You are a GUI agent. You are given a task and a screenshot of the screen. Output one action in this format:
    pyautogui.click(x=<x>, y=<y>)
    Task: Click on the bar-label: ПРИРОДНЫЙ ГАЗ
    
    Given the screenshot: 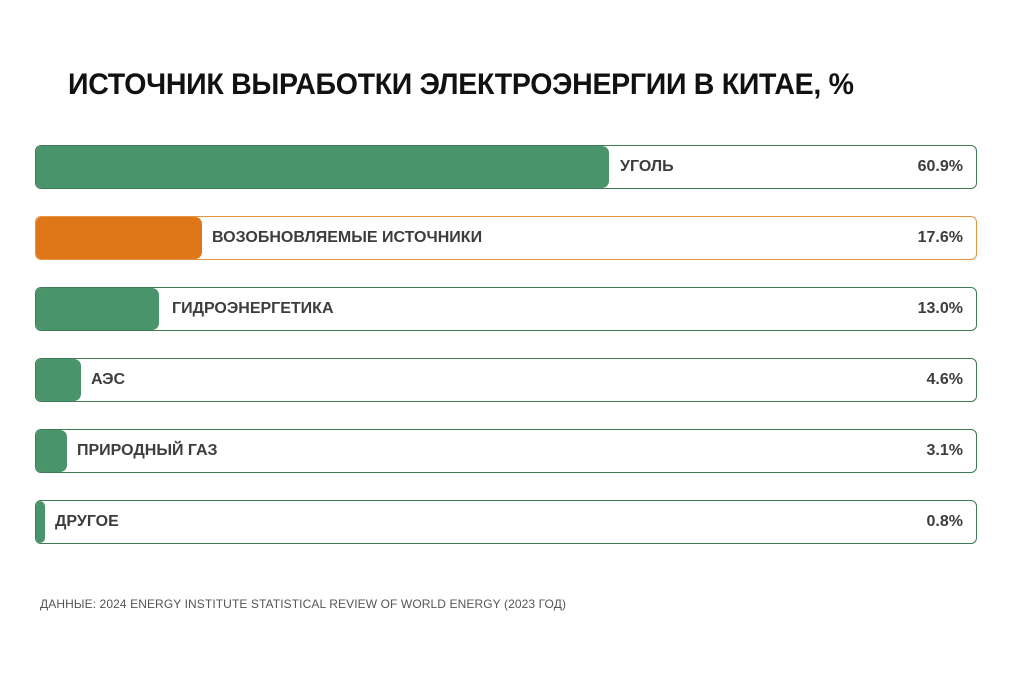 What is the action you would take?
    pyautogui.click(x=147, y=450)
    